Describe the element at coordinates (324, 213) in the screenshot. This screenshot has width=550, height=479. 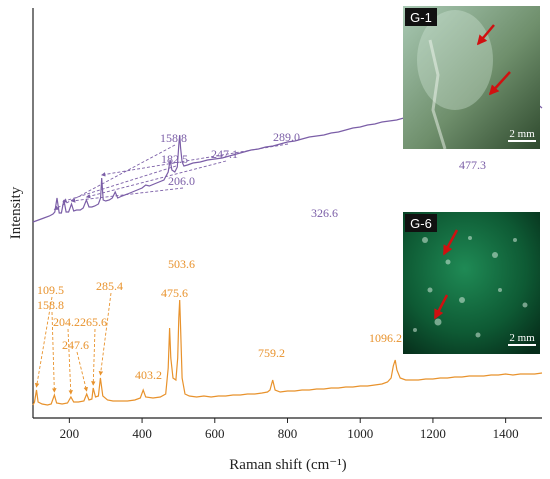
I see `peak-label-upper-5: 326.6` at that location.